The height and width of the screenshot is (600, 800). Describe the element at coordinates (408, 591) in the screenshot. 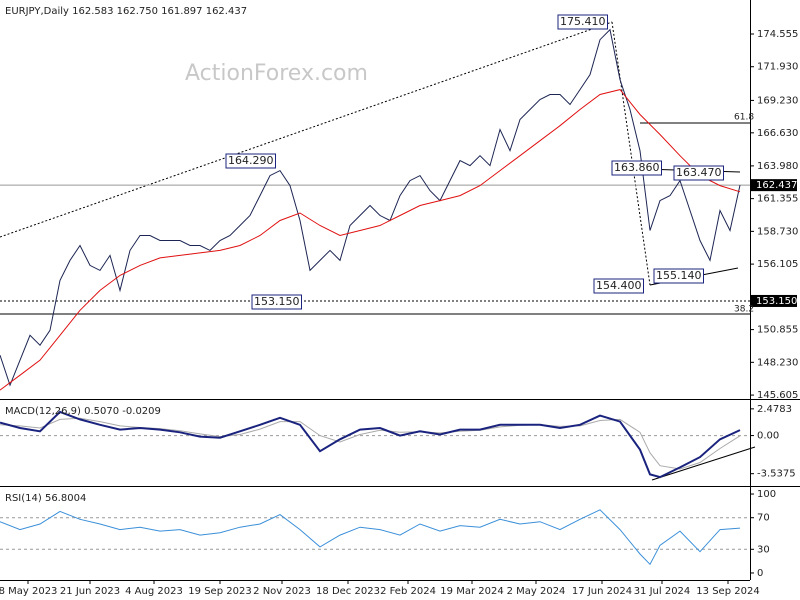

I see `x-tick-label: 2 Feb 2024` at that location.